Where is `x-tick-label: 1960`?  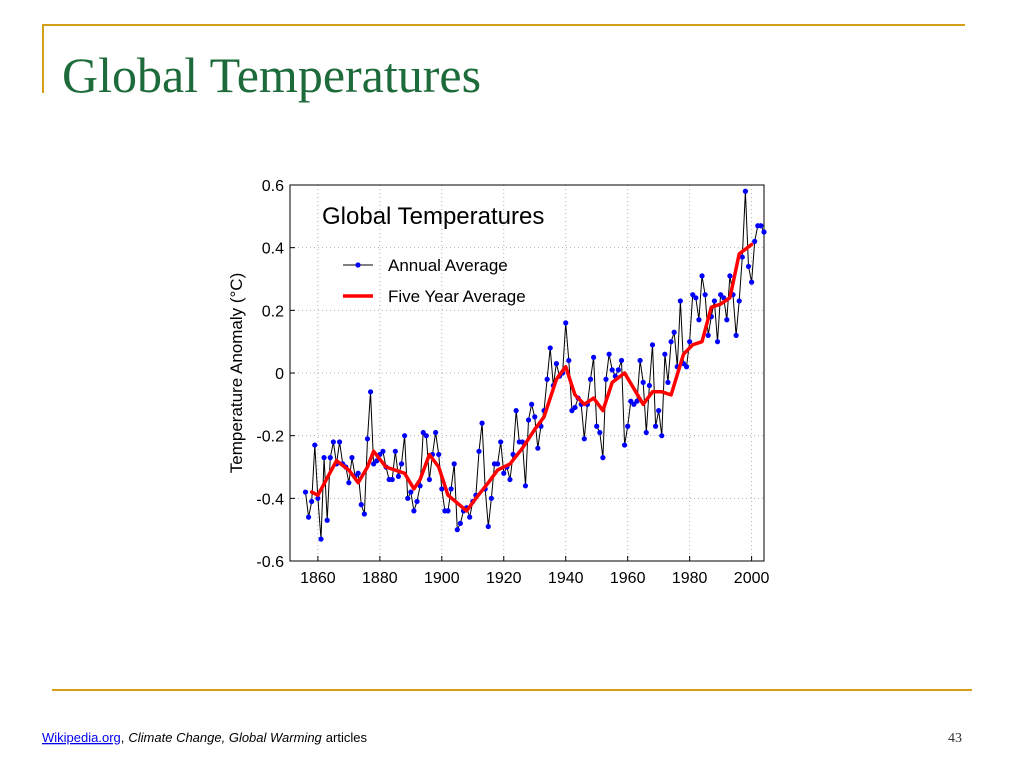 x-tick-label: 1960 is located at coordinates (628, 578).